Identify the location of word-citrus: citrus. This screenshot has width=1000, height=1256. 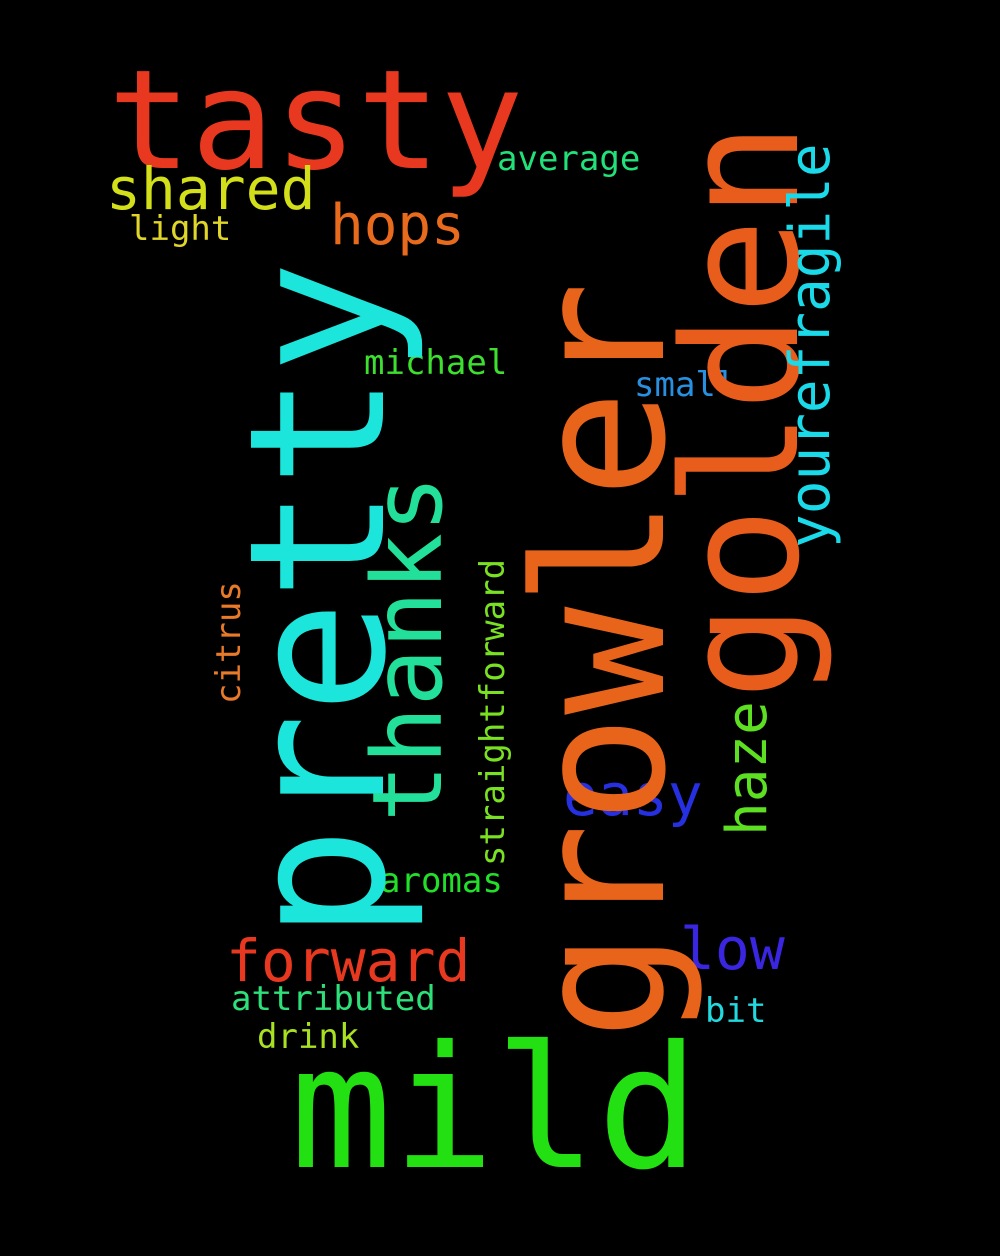
(229, 642).